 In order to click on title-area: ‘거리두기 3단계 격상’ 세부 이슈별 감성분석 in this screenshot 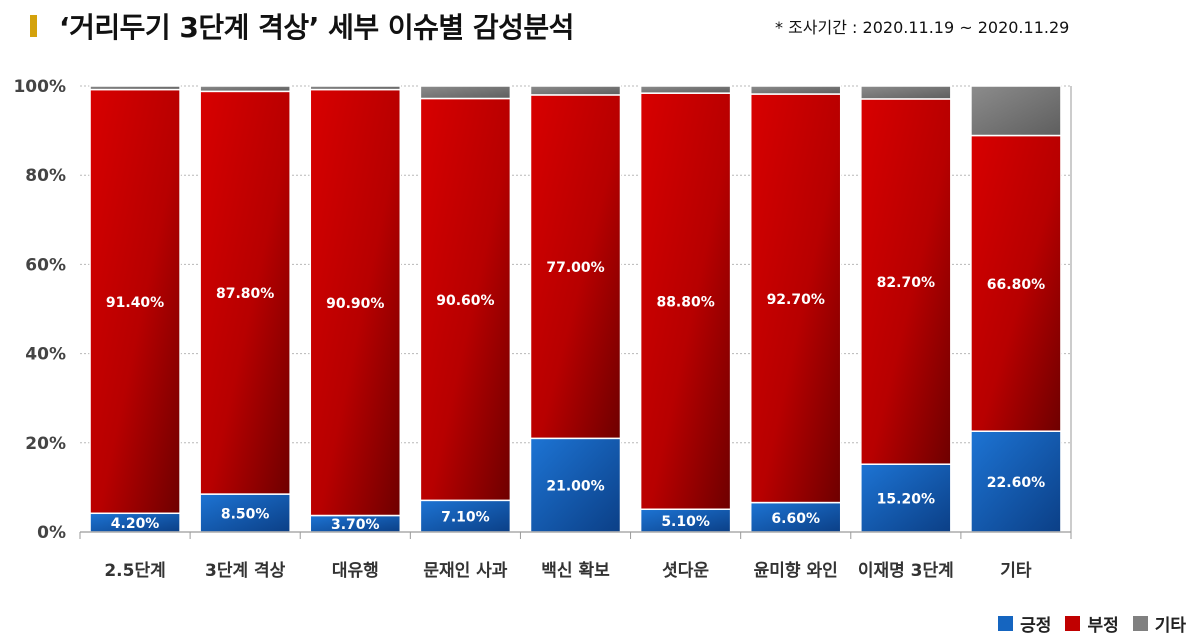, I will do `click(302, 26)`.